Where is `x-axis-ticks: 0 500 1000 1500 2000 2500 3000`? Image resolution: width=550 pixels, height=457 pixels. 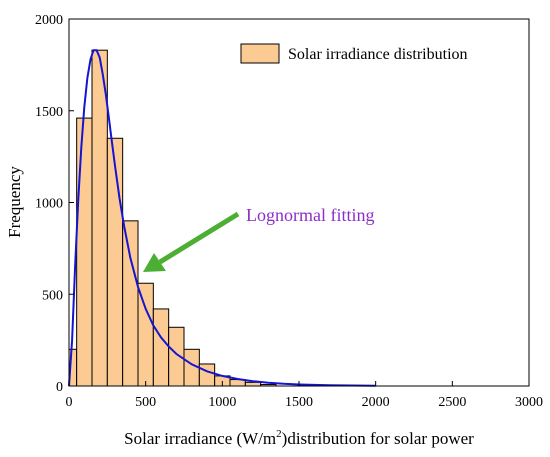 x-axis-ticks: 0 500 1000 1500 2000 2500 3000 is located at coordinates (304, 395).